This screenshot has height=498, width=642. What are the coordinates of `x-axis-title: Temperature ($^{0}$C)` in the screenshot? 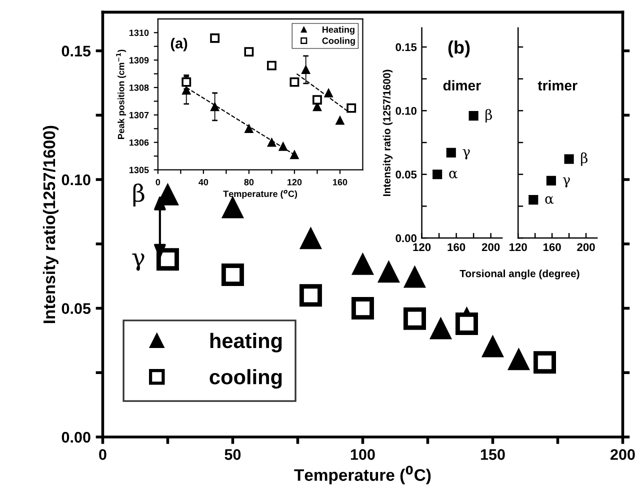 It's located at (362, 475).